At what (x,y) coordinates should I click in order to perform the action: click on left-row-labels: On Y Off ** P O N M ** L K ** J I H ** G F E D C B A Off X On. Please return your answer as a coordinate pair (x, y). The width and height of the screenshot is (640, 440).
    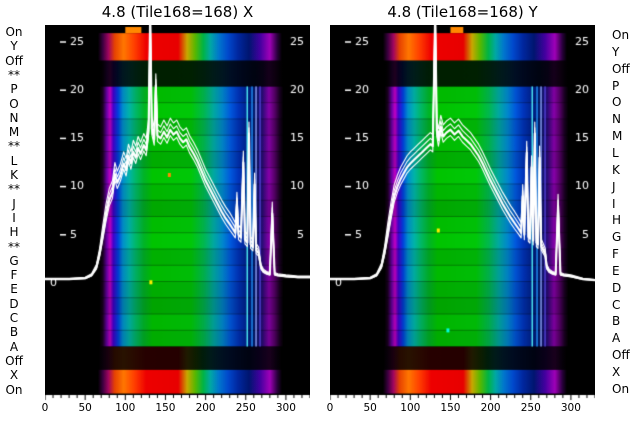
    Looking at the image, I should click on (14, 220).